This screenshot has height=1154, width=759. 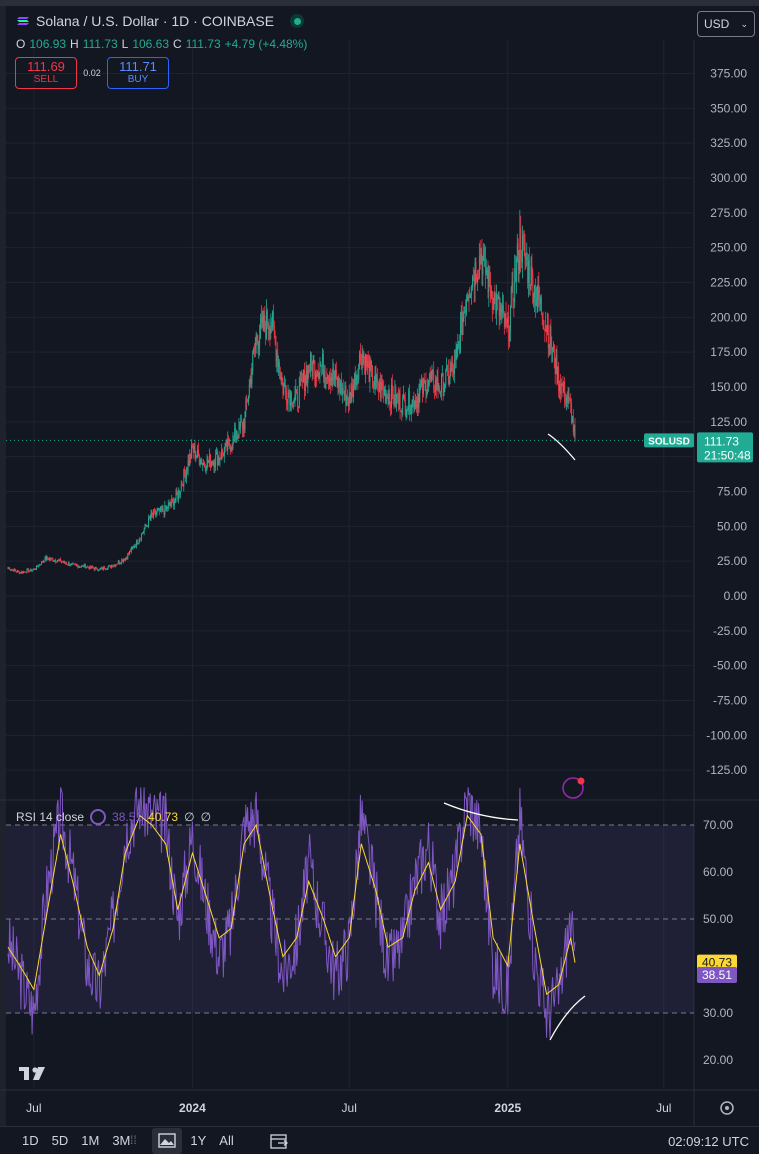 What do you see at coordinates (138, 73) in the screenshot?
I see `buy-button: 111.71 BUY` at bounding box center [138, 73].